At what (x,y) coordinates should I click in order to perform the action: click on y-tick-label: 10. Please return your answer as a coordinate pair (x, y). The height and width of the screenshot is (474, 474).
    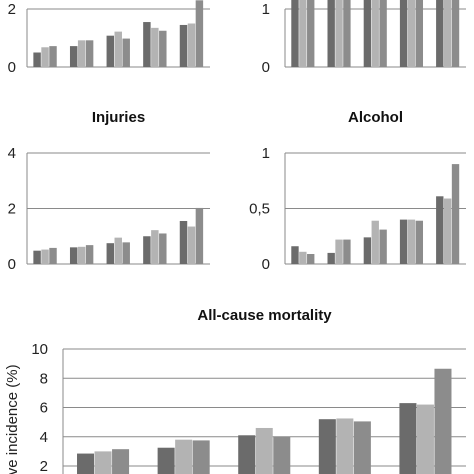
    Looking at the image, I should click on (39, 349).